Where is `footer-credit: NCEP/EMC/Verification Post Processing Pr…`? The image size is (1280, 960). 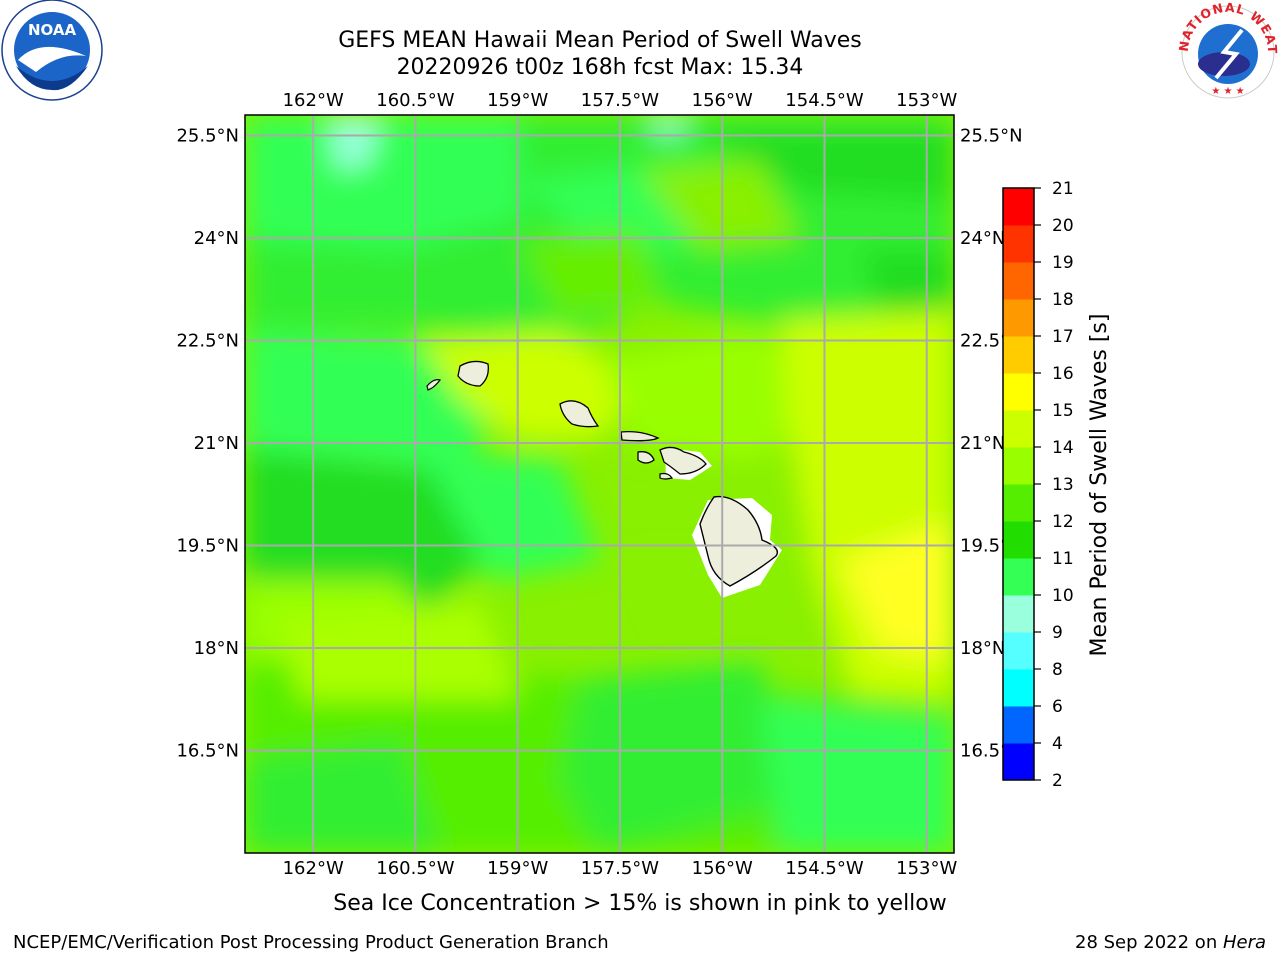
footer-credit: NCEP/EMC/Verification Post Processing Pr… is located at coordinates (311, 942).